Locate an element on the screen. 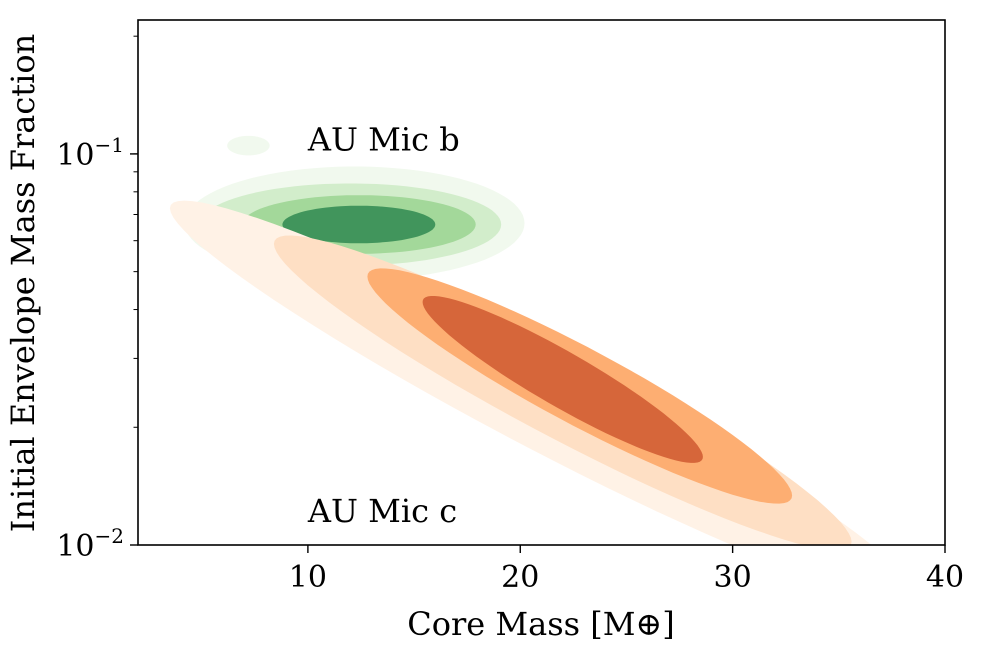 The image size is (991, 658). annotation-label: AU Mic c is located at coordinates (382, 511).